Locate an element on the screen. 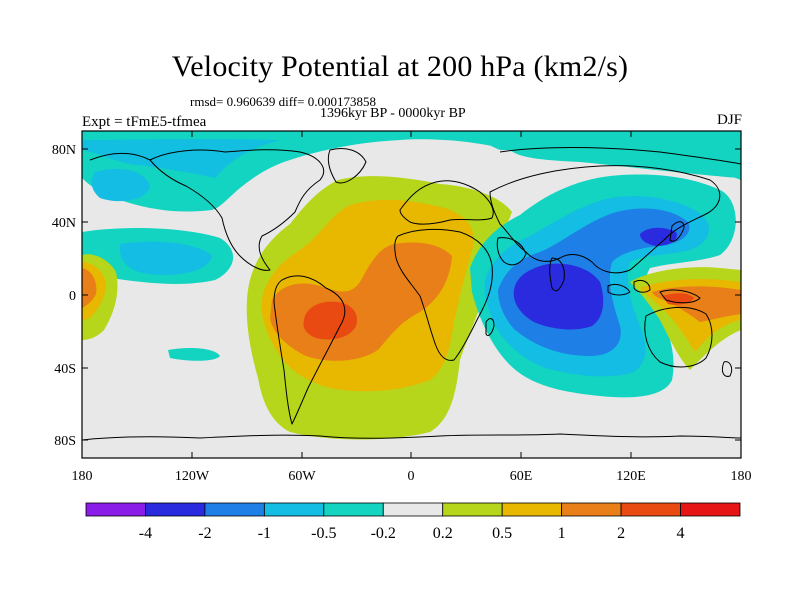 The image size is (800, 600). orange-dateline-west is located at coordinates (89, 288).